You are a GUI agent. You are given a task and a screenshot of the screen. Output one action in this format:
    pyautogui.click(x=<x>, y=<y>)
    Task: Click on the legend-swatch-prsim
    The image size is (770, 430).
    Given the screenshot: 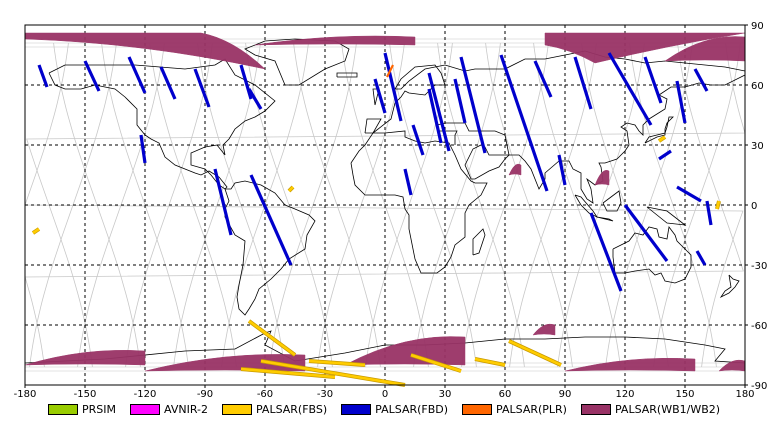 What is the action you would take?
    pyautogui.click(x=63, y=409)
    